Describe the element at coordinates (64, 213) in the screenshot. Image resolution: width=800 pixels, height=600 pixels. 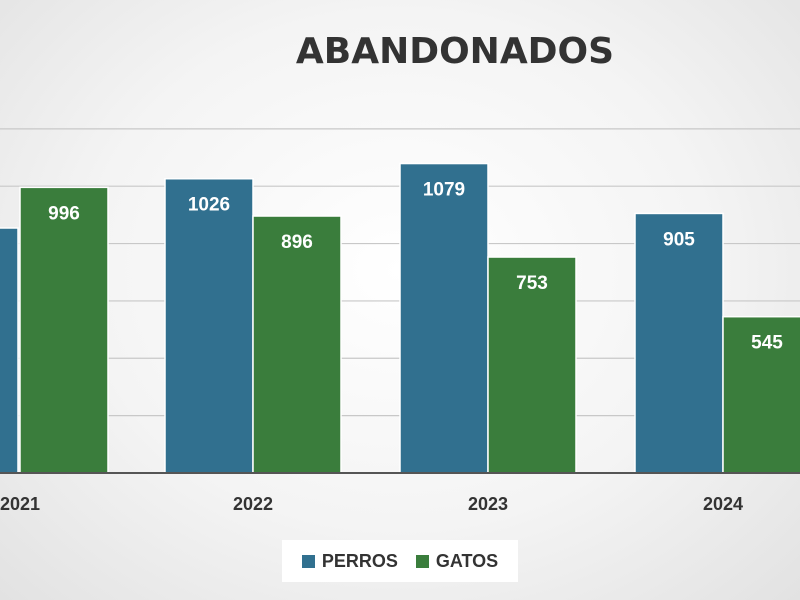
I see `data-label-gatos-2021: 996` at that location.